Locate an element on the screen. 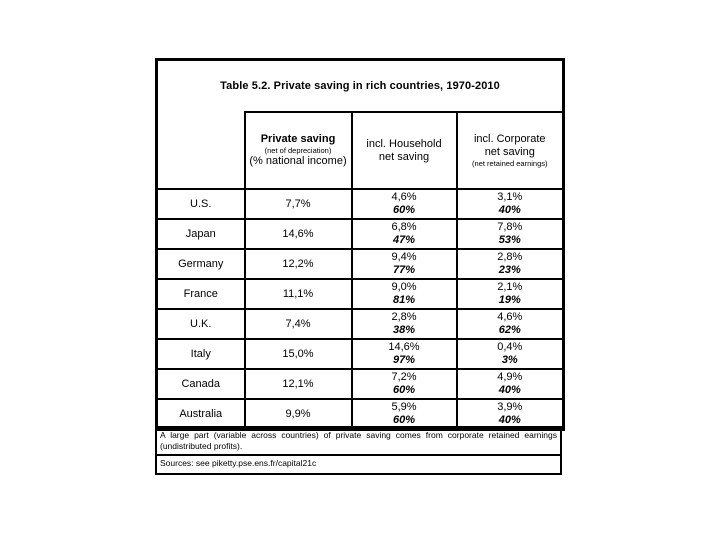 Image resolution: width=720 pixels, height=540 pixels. country-cell: Italy is located at coordinates (200, 354).